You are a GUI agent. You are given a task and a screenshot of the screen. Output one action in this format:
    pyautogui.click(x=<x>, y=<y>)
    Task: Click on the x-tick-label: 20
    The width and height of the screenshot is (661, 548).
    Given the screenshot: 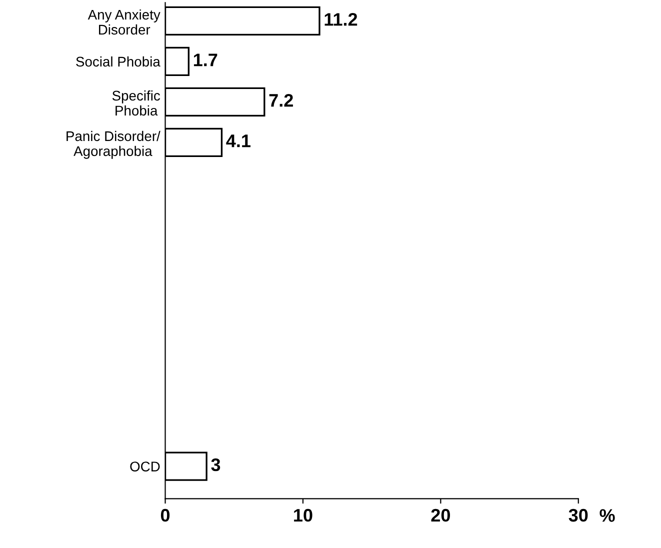 What is the action you would take?
    pyautogui.click(x=440, y=515)
    